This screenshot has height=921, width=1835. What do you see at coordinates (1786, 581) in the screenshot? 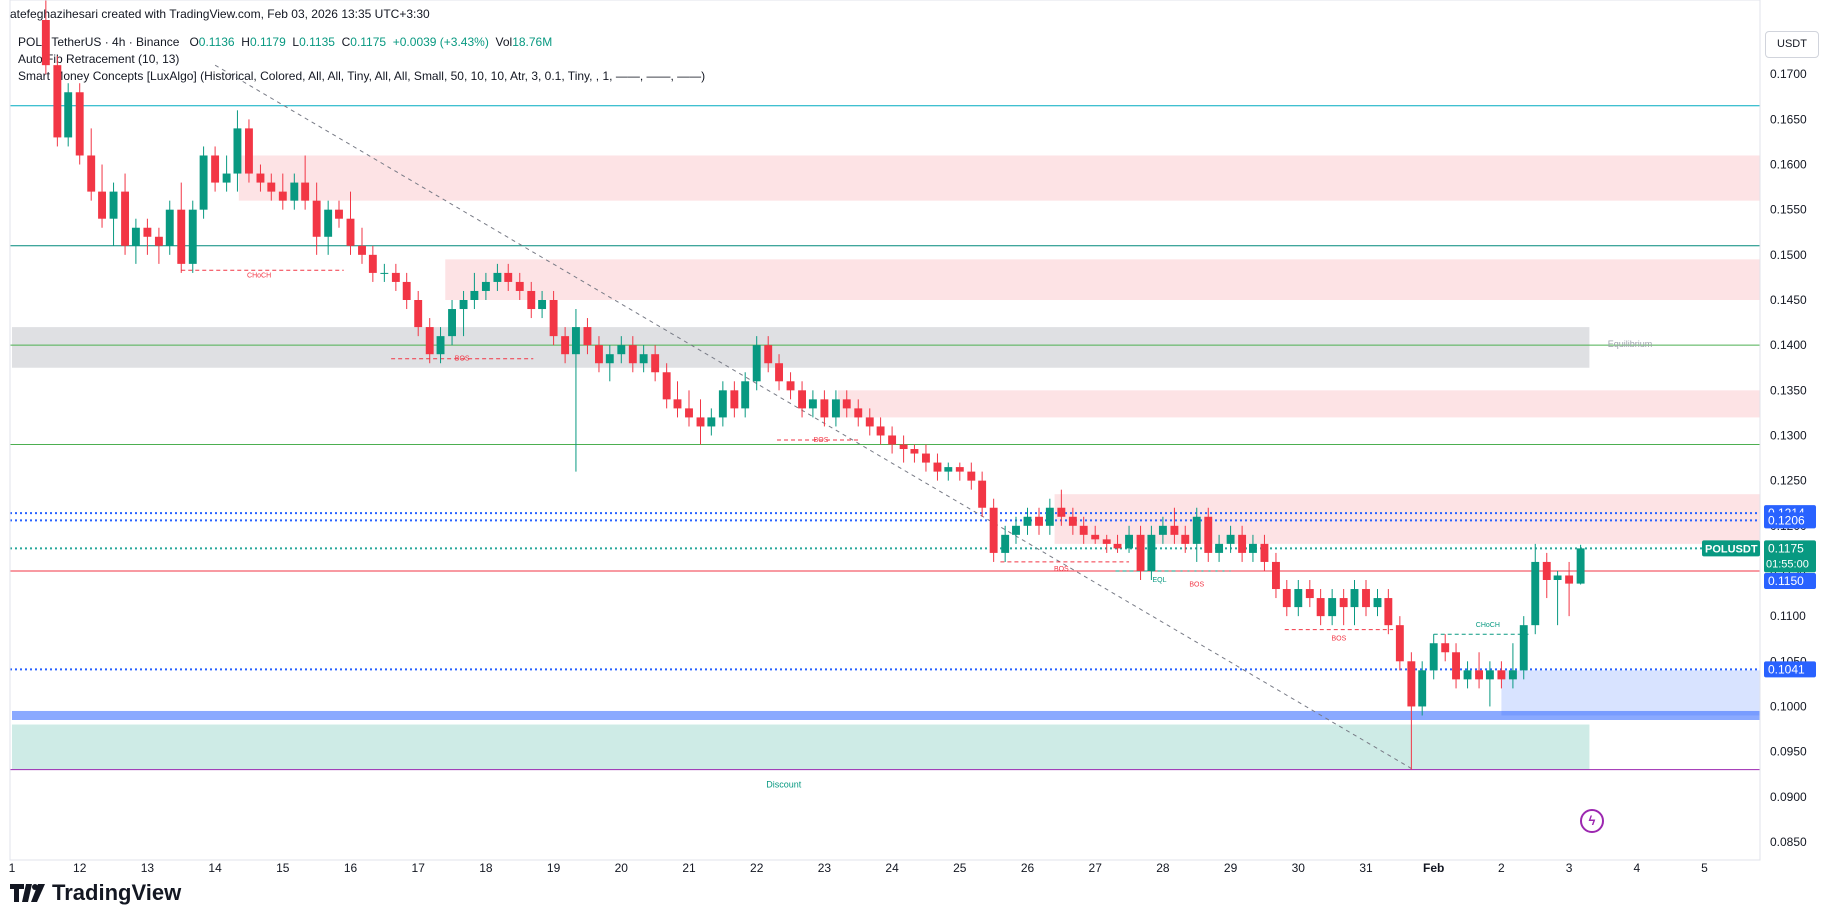
I see `price-badge-fib-c: 0.1150` at bounding box center [1786, 581].